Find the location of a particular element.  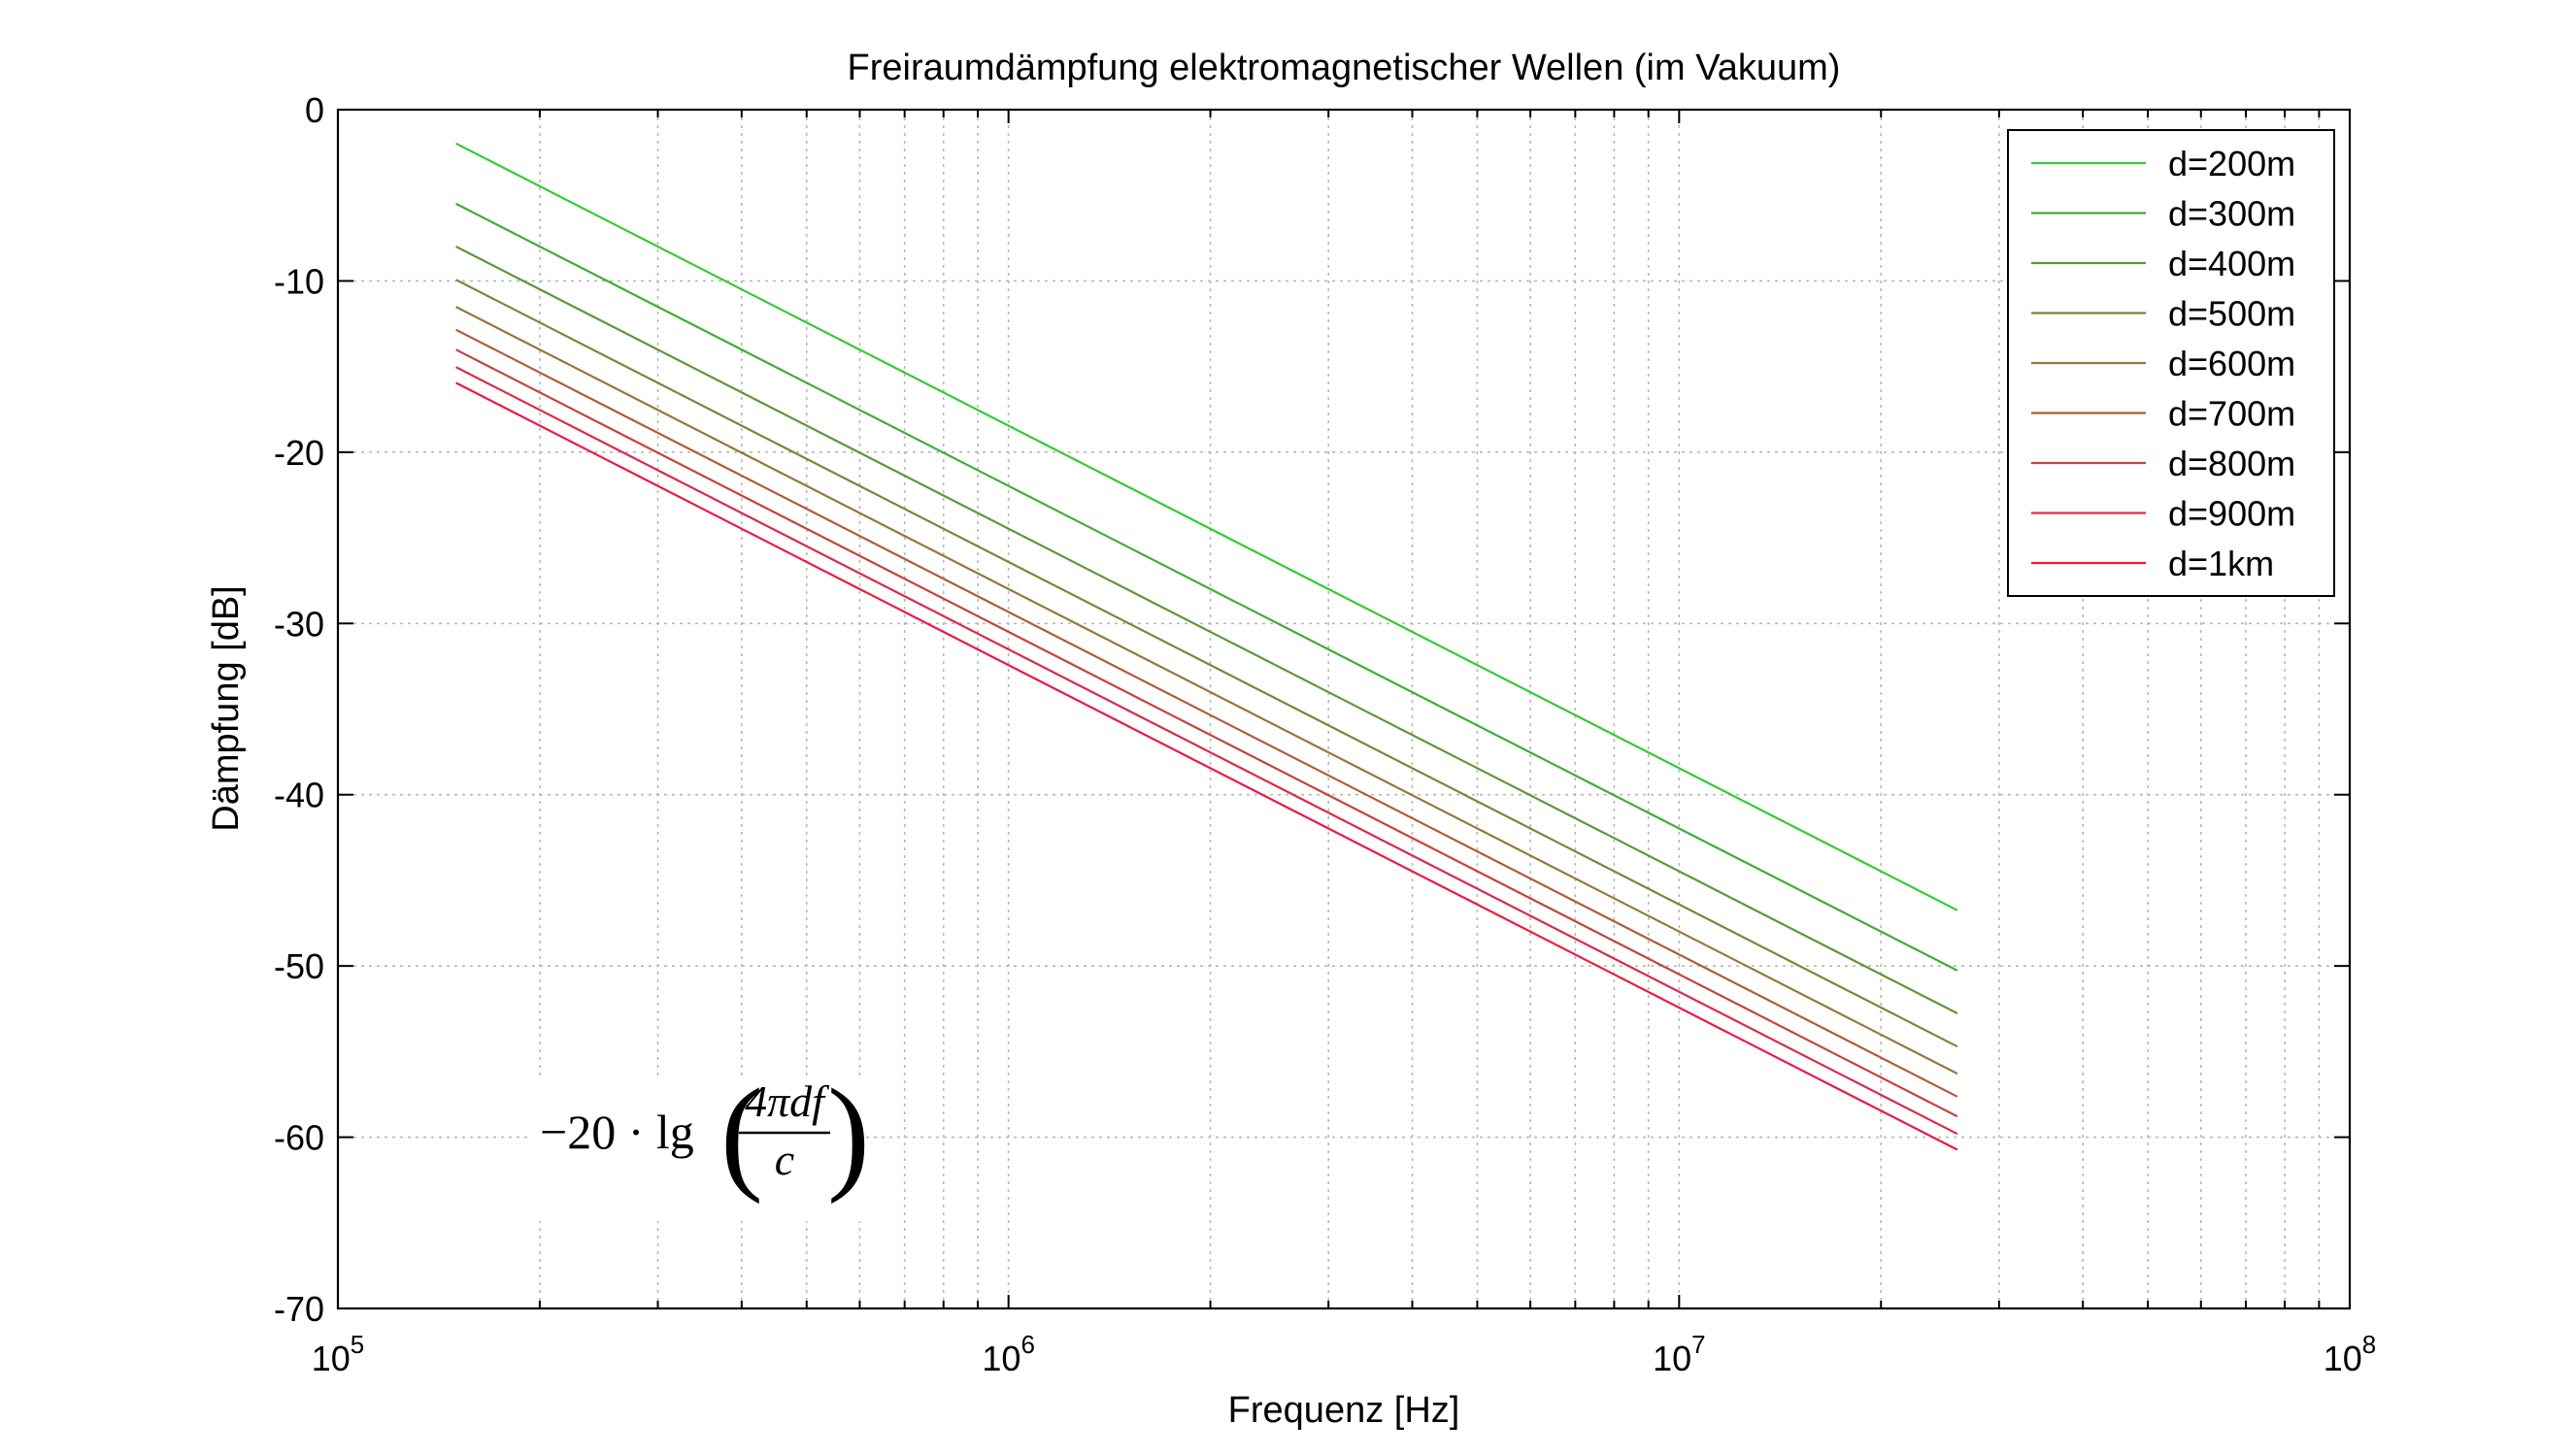

legend-label: d=700m is located at coordinates (2231, 414).